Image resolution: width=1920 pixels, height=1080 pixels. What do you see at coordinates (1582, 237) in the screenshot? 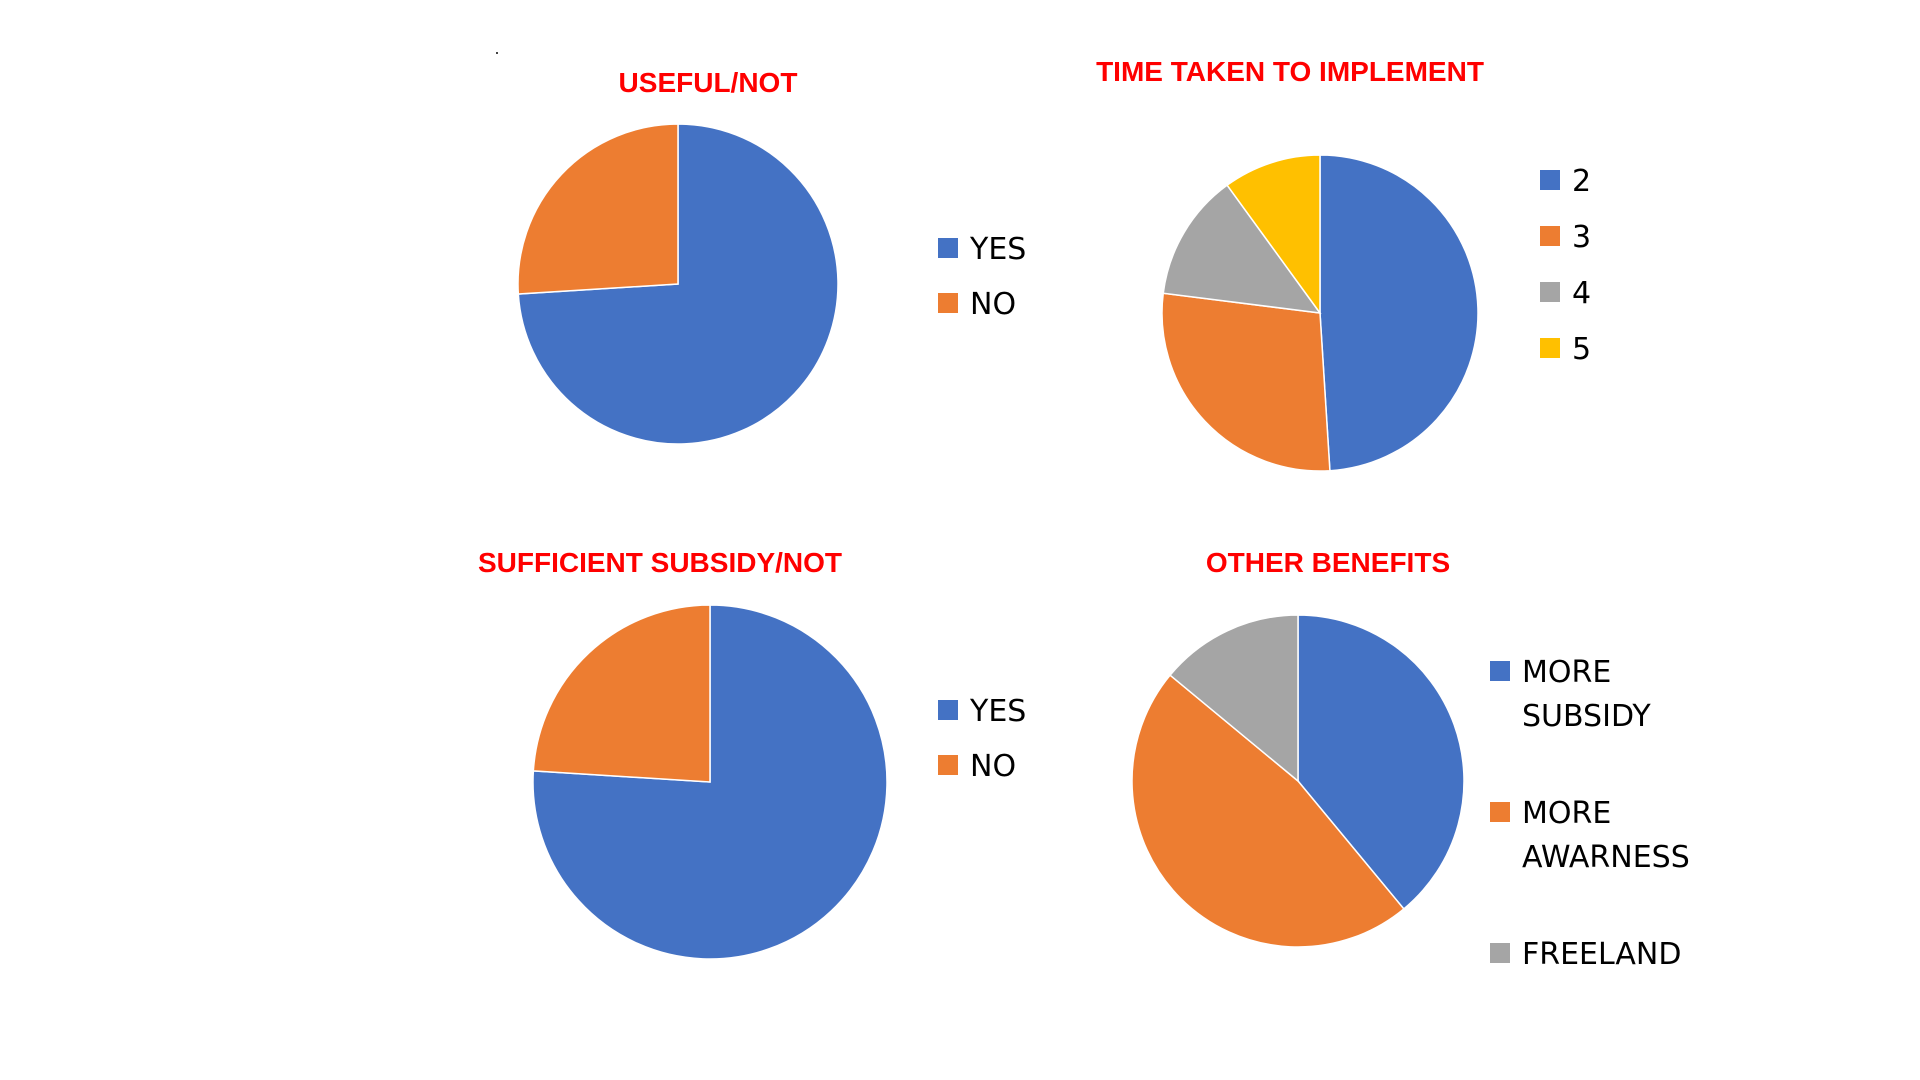
I see `legend-label: 3` at bounding box center [1582, 237].